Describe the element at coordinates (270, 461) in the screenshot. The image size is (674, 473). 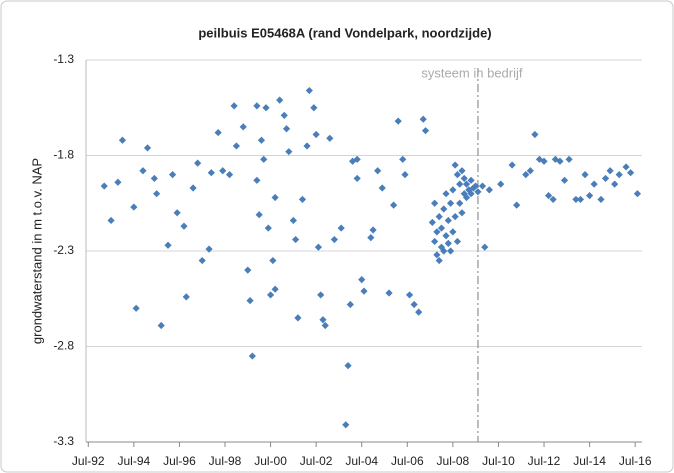
I see `x-tick-label: Jul-00` at that location.